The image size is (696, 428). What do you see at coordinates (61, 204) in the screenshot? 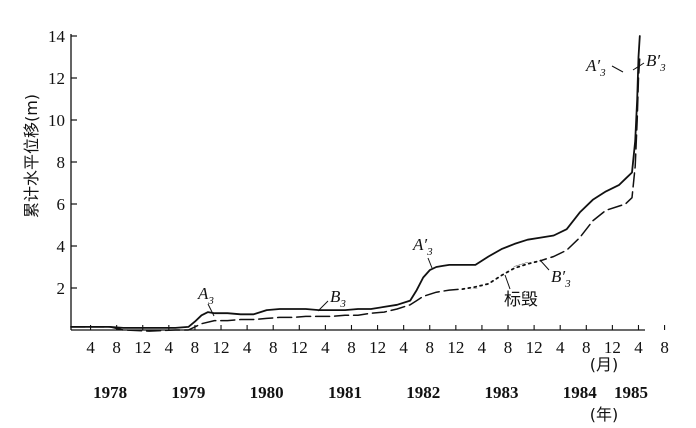
I see `y-tick-label: 6` at bounding box center [61, 204].